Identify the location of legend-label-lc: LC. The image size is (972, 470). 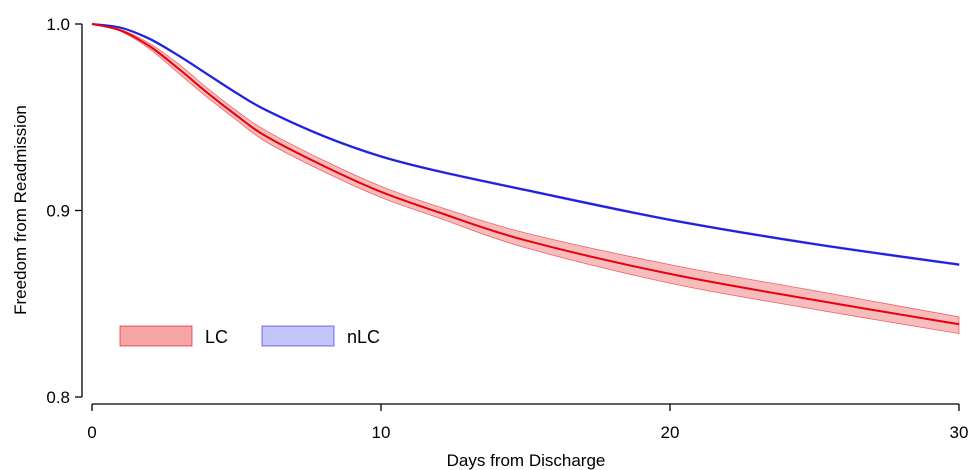
(216, 337).